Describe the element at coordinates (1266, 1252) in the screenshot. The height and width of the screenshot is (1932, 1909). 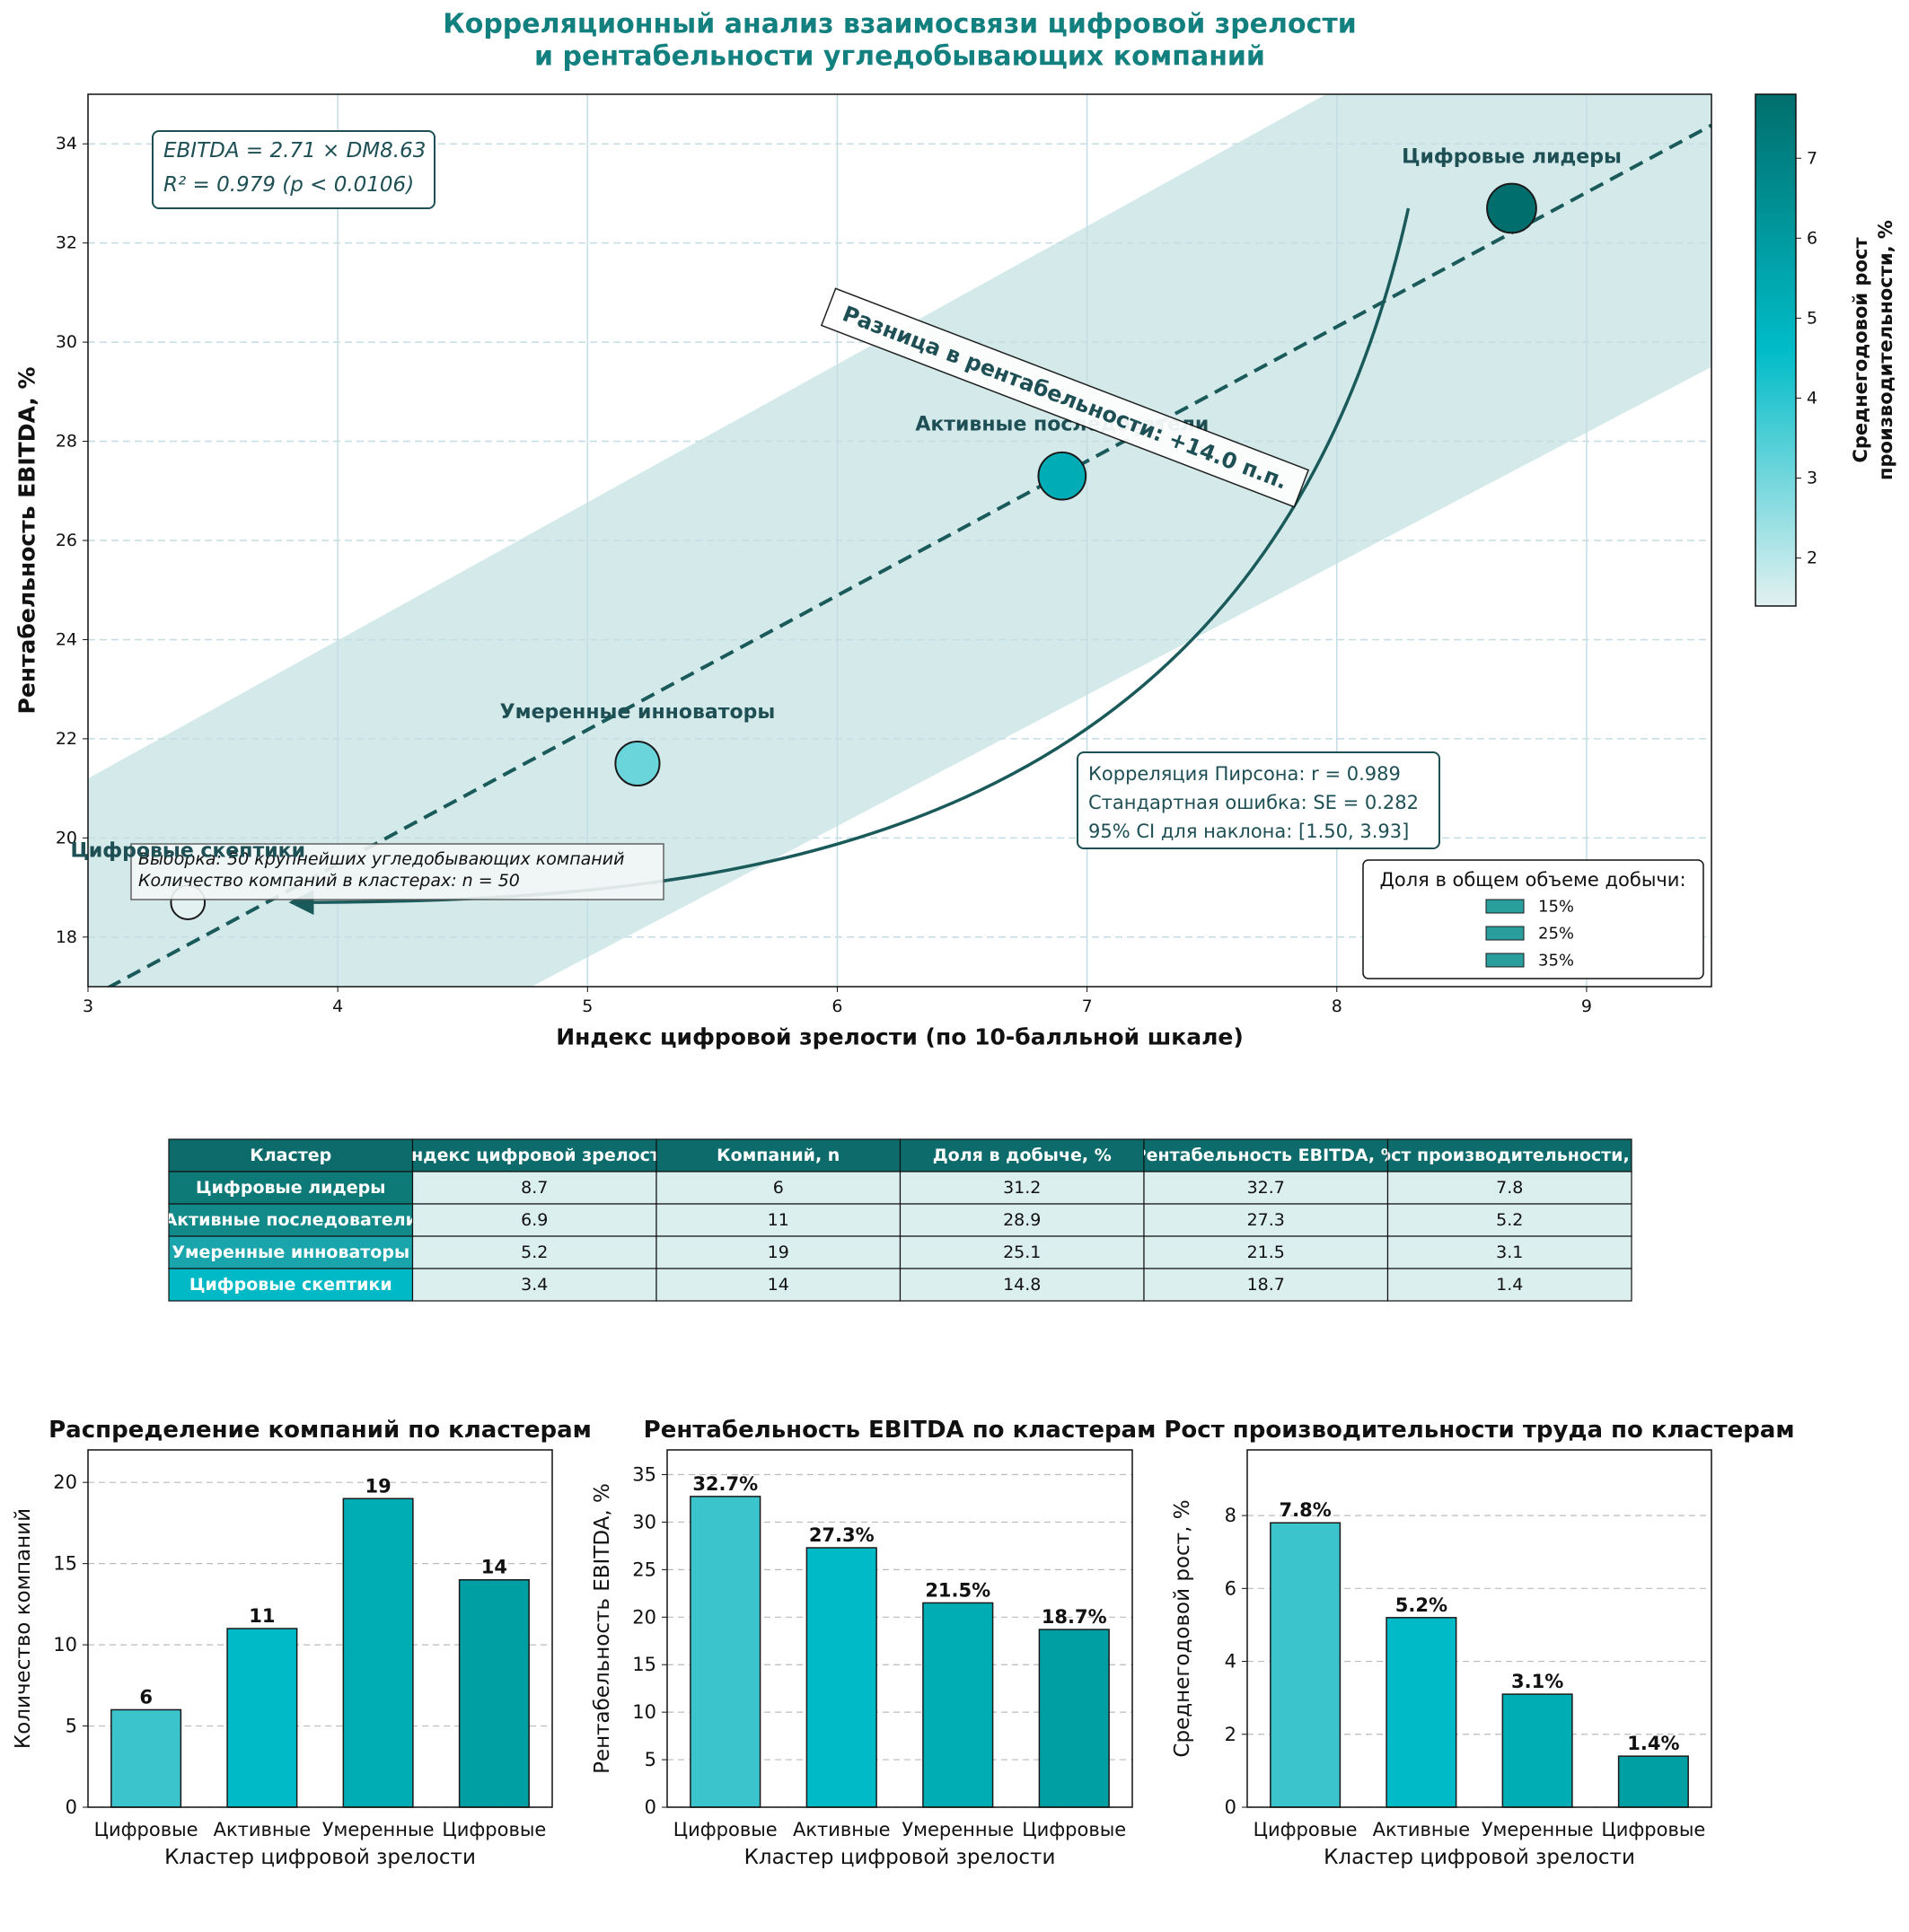
I see `table-text: 21.5` at that location.